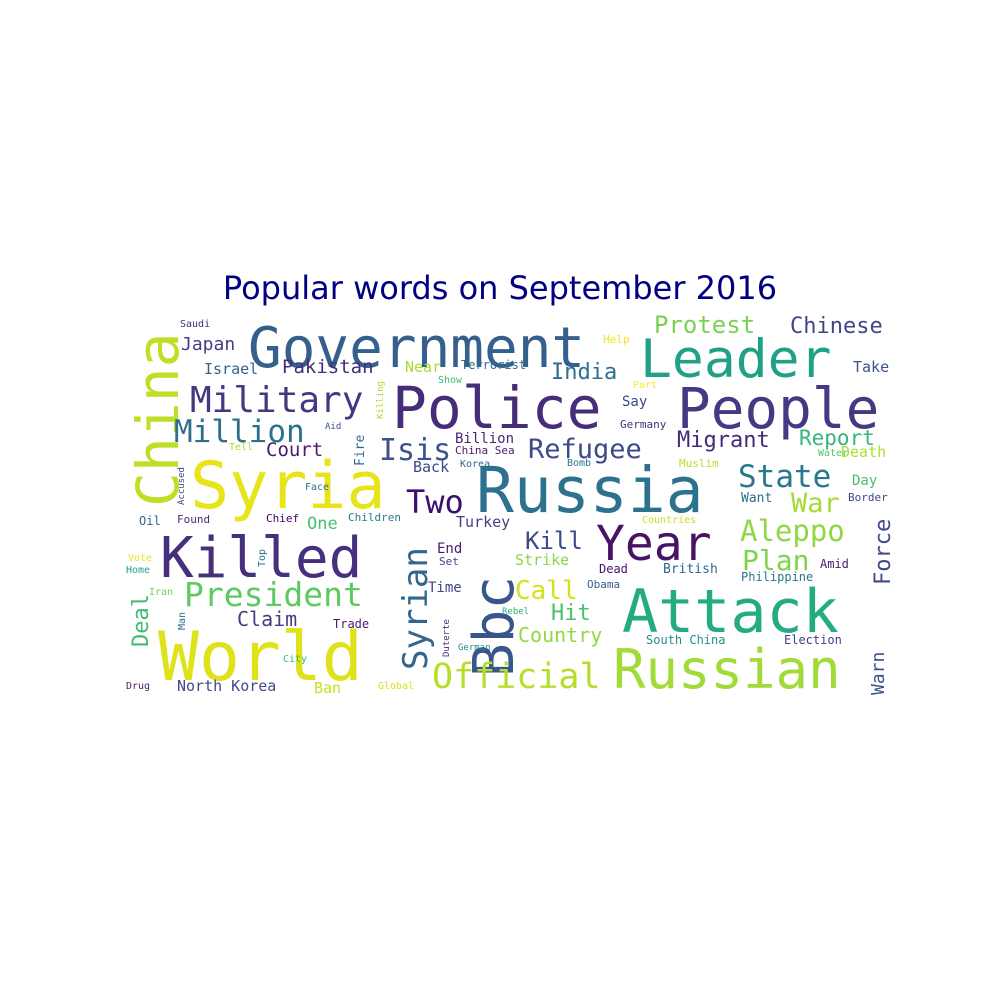 The height and width of the screenshot is (1000, 1000). What do you see at coordinates (704, 325) in the screenshot?
I see `word-protest: Protest` at bounding box center [704, 325].